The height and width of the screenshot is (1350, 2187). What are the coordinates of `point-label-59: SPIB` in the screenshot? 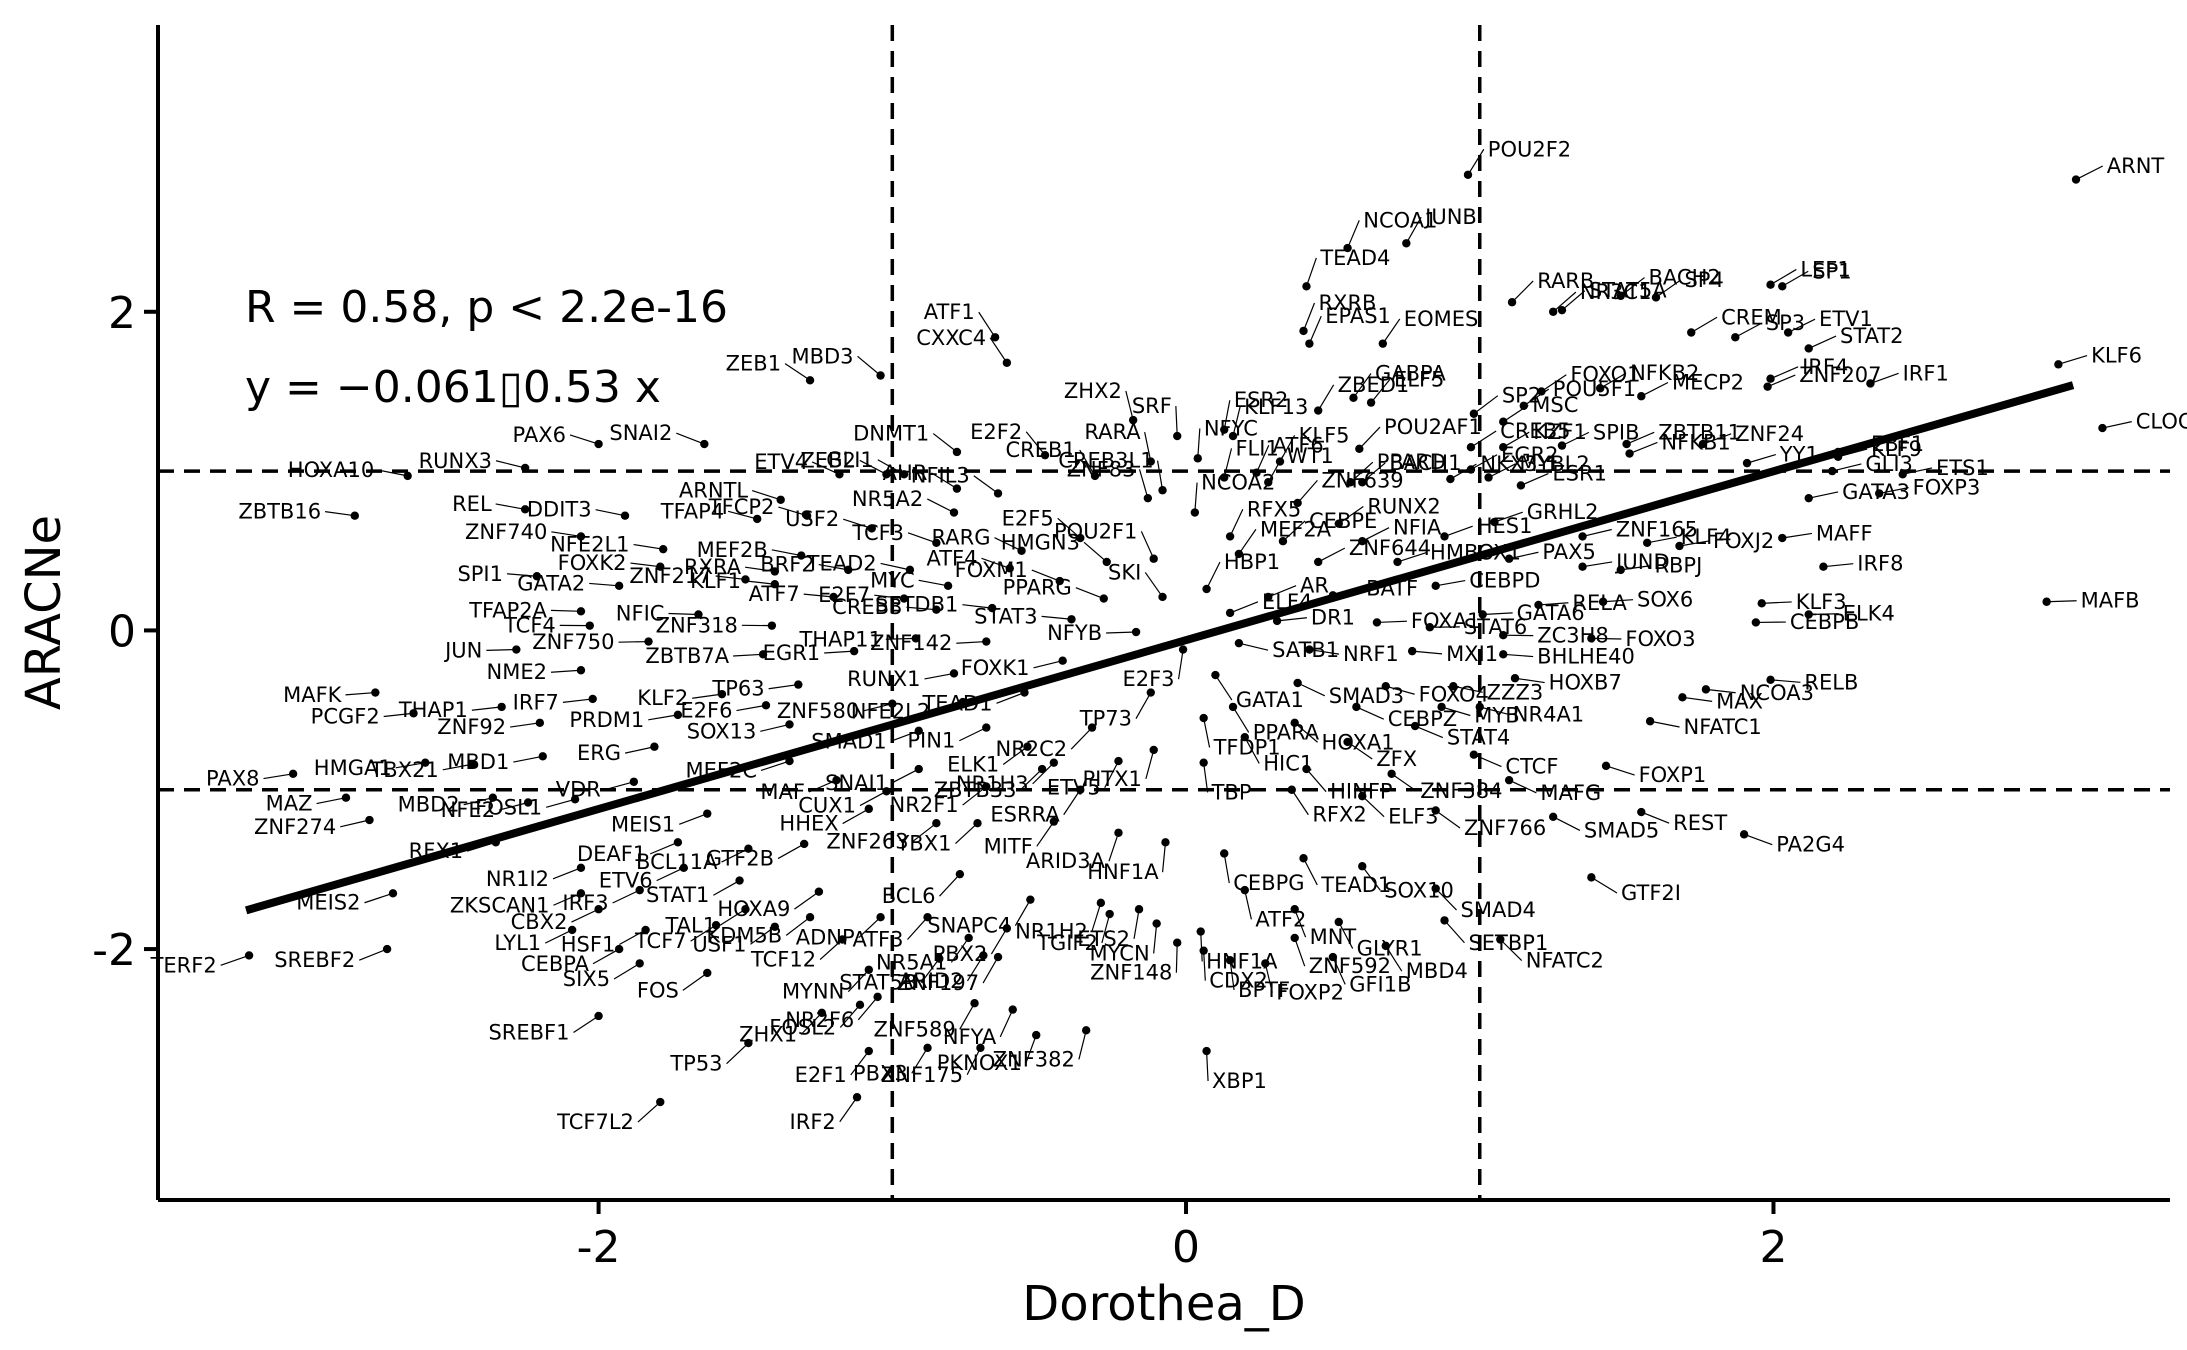 It's located at (1616, 432).